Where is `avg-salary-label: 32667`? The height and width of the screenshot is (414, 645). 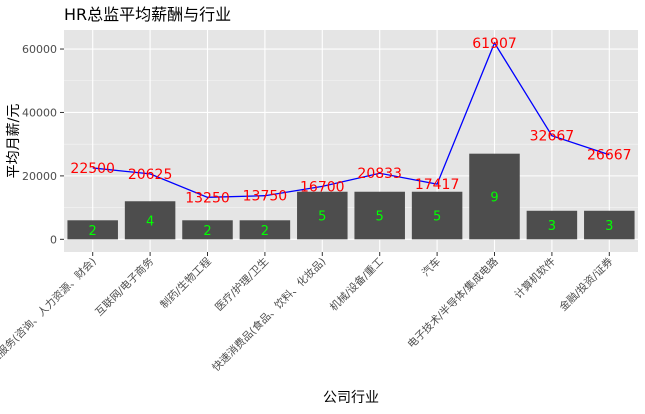 avg-salary-label: 32667 is located at coordinates (552, 137).